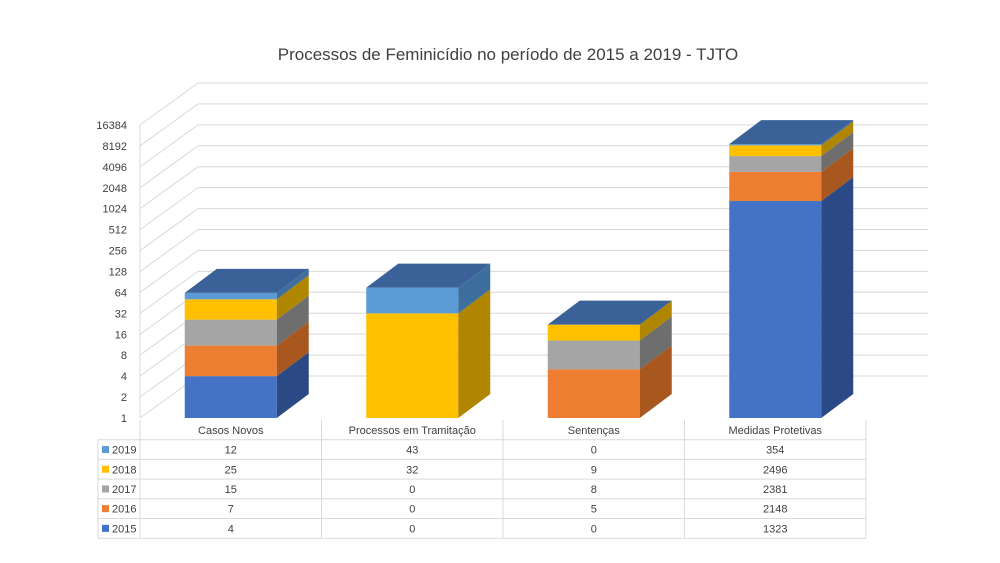 This screenshot has height=563, width=1000. Describe the element at coordinates (775, 490) in the screenshot. I see `data-label-medidas-protetivas-2017: 2381` at that location.